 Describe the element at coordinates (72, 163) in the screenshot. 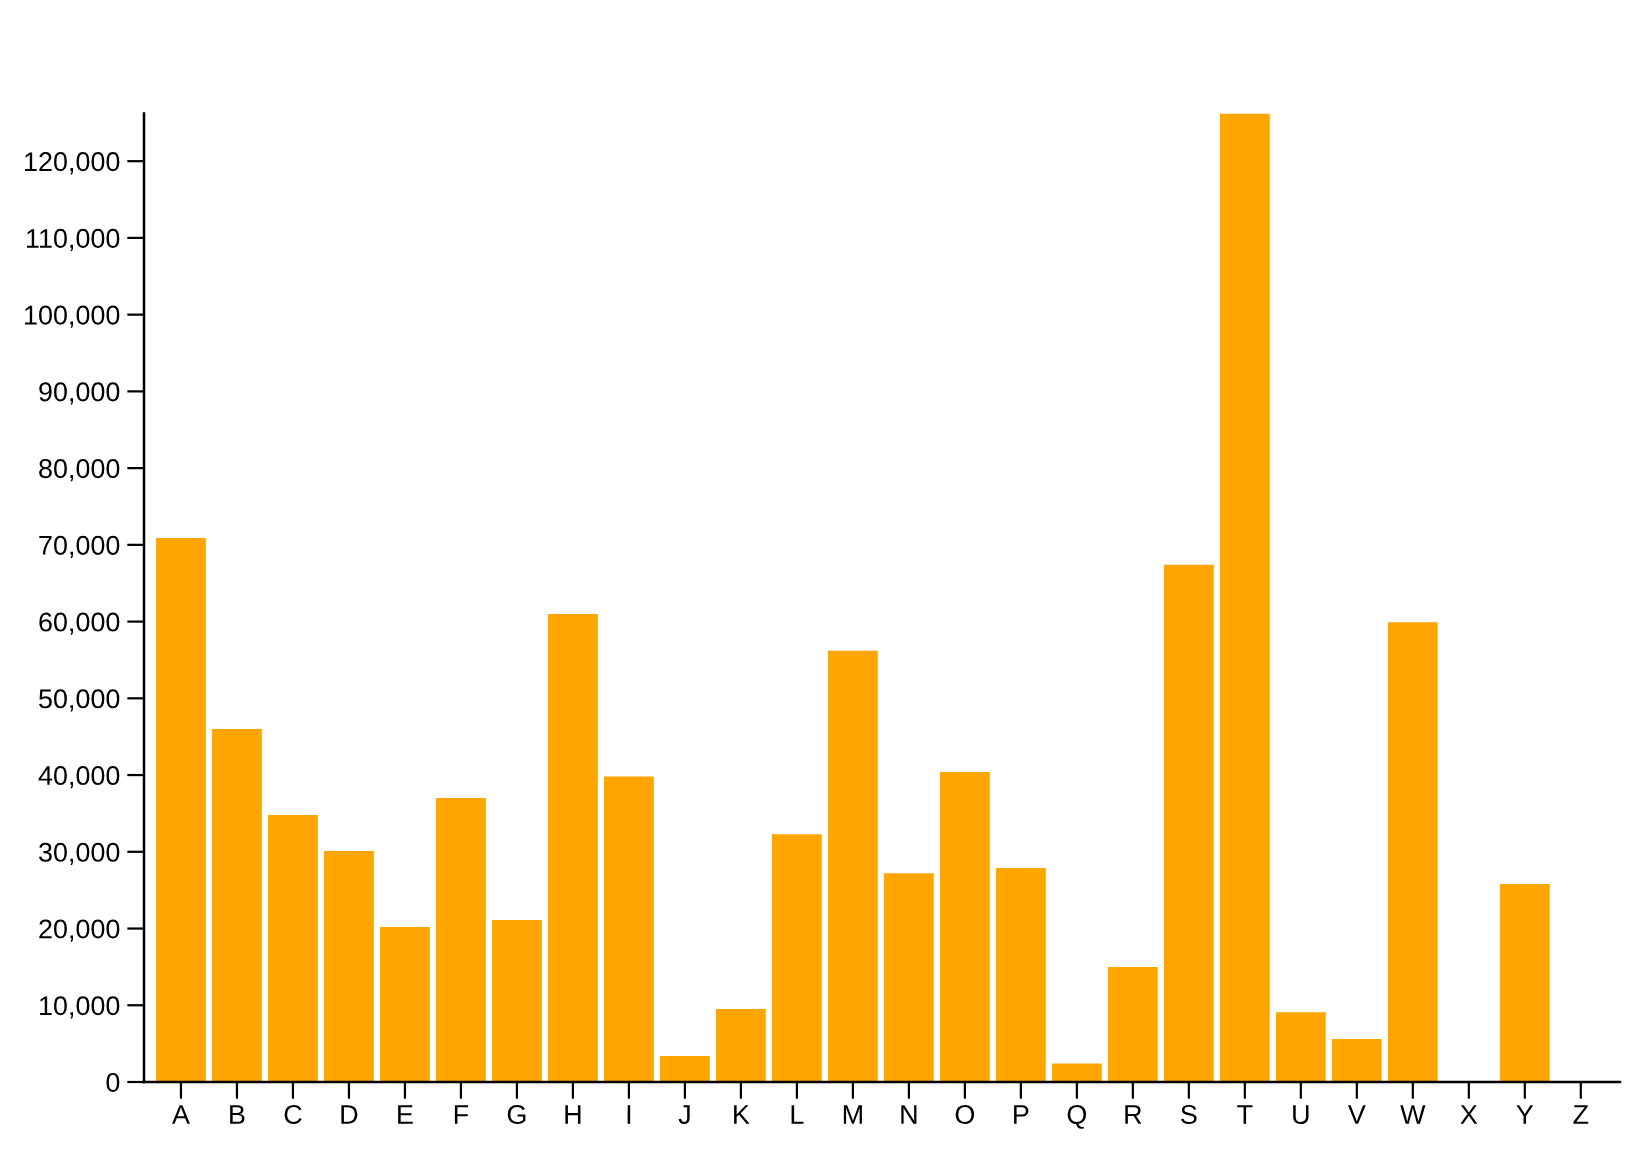

I see `y-tick-label: 120,000` at that location.